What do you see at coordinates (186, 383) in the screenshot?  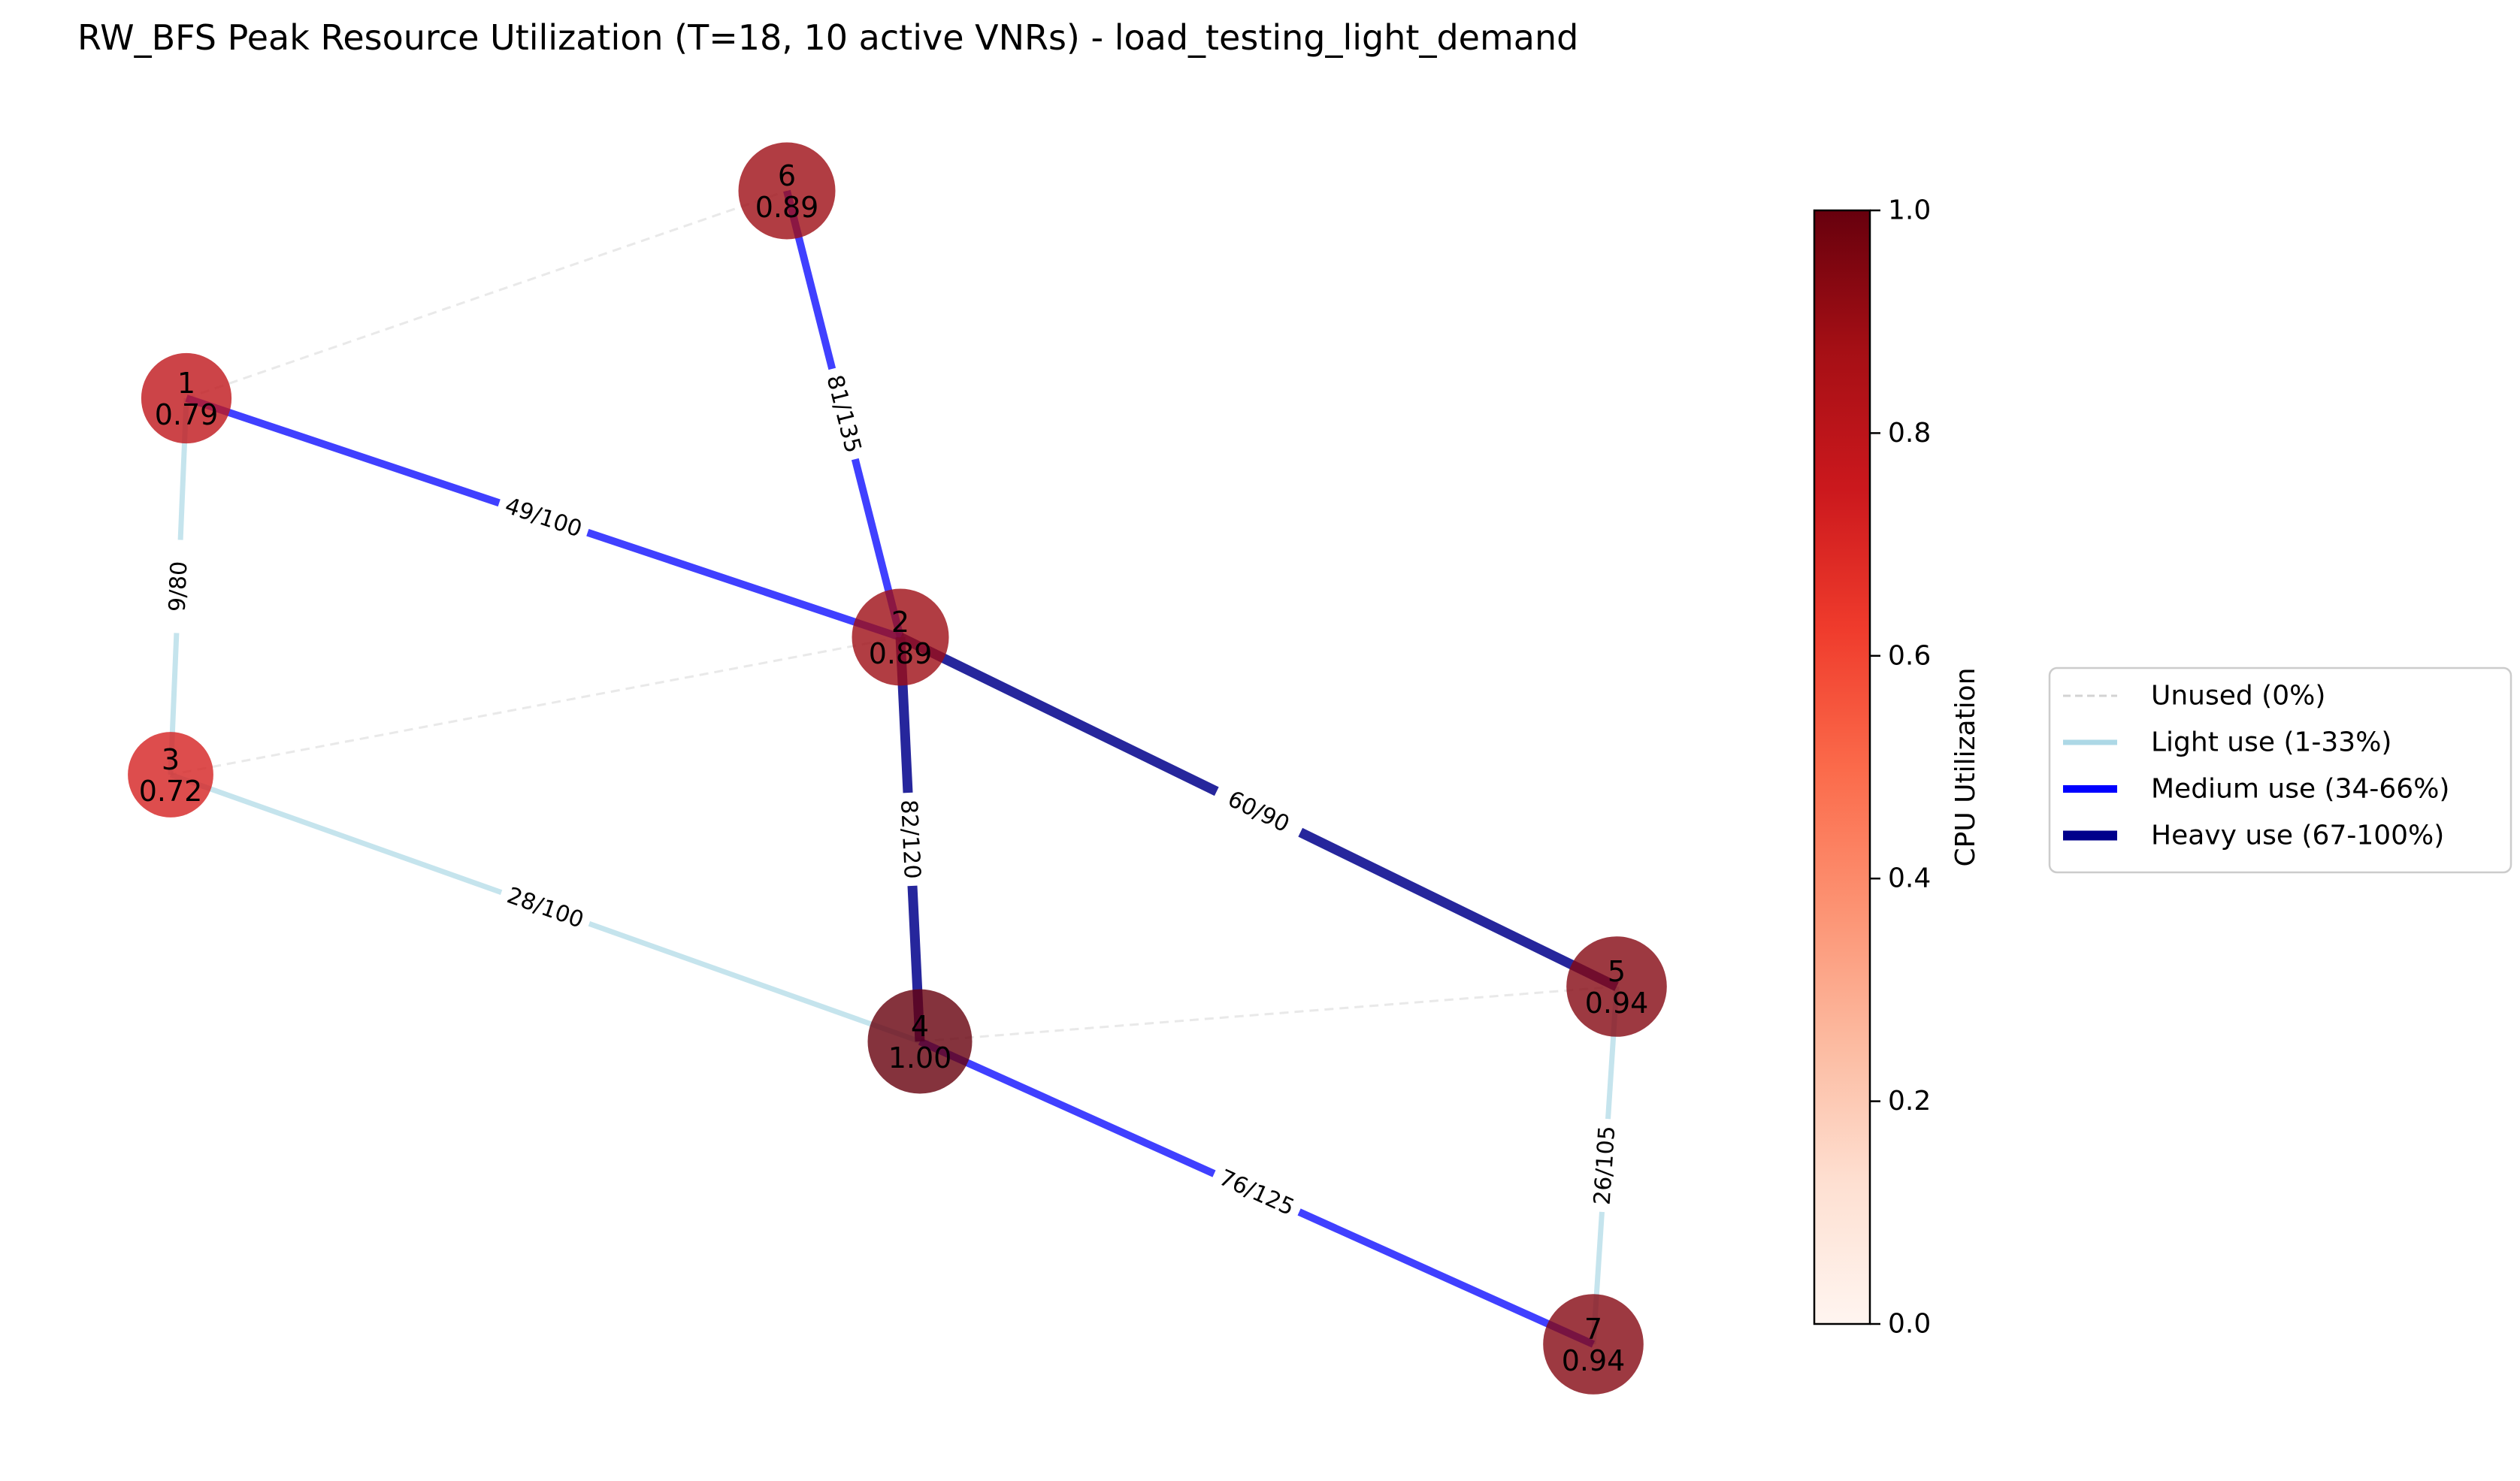 I see `node-id-label: 1` at bounding box center [186, 383].